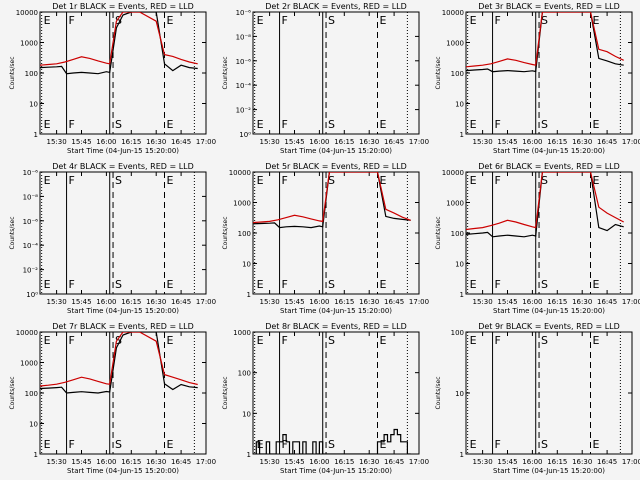 The width and height of the screenshot is (640, 480). I want to click on chart-title: Det 6r BLACK = Events, RED = LLD, so click(549, 166).